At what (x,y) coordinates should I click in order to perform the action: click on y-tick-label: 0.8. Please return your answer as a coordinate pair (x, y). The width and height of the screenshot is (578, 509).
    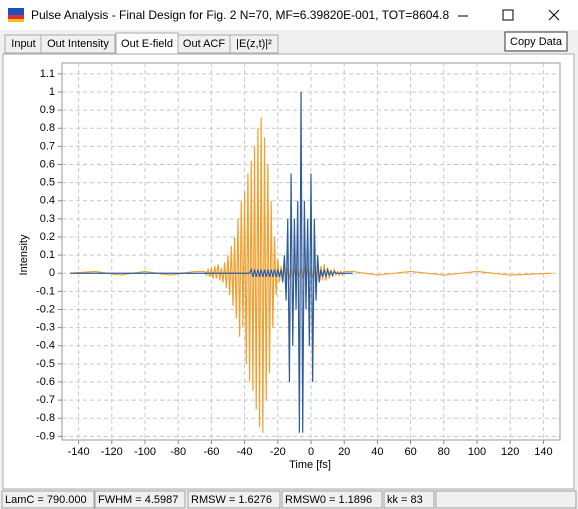
    Looking at the image, I should click on (47, 128).